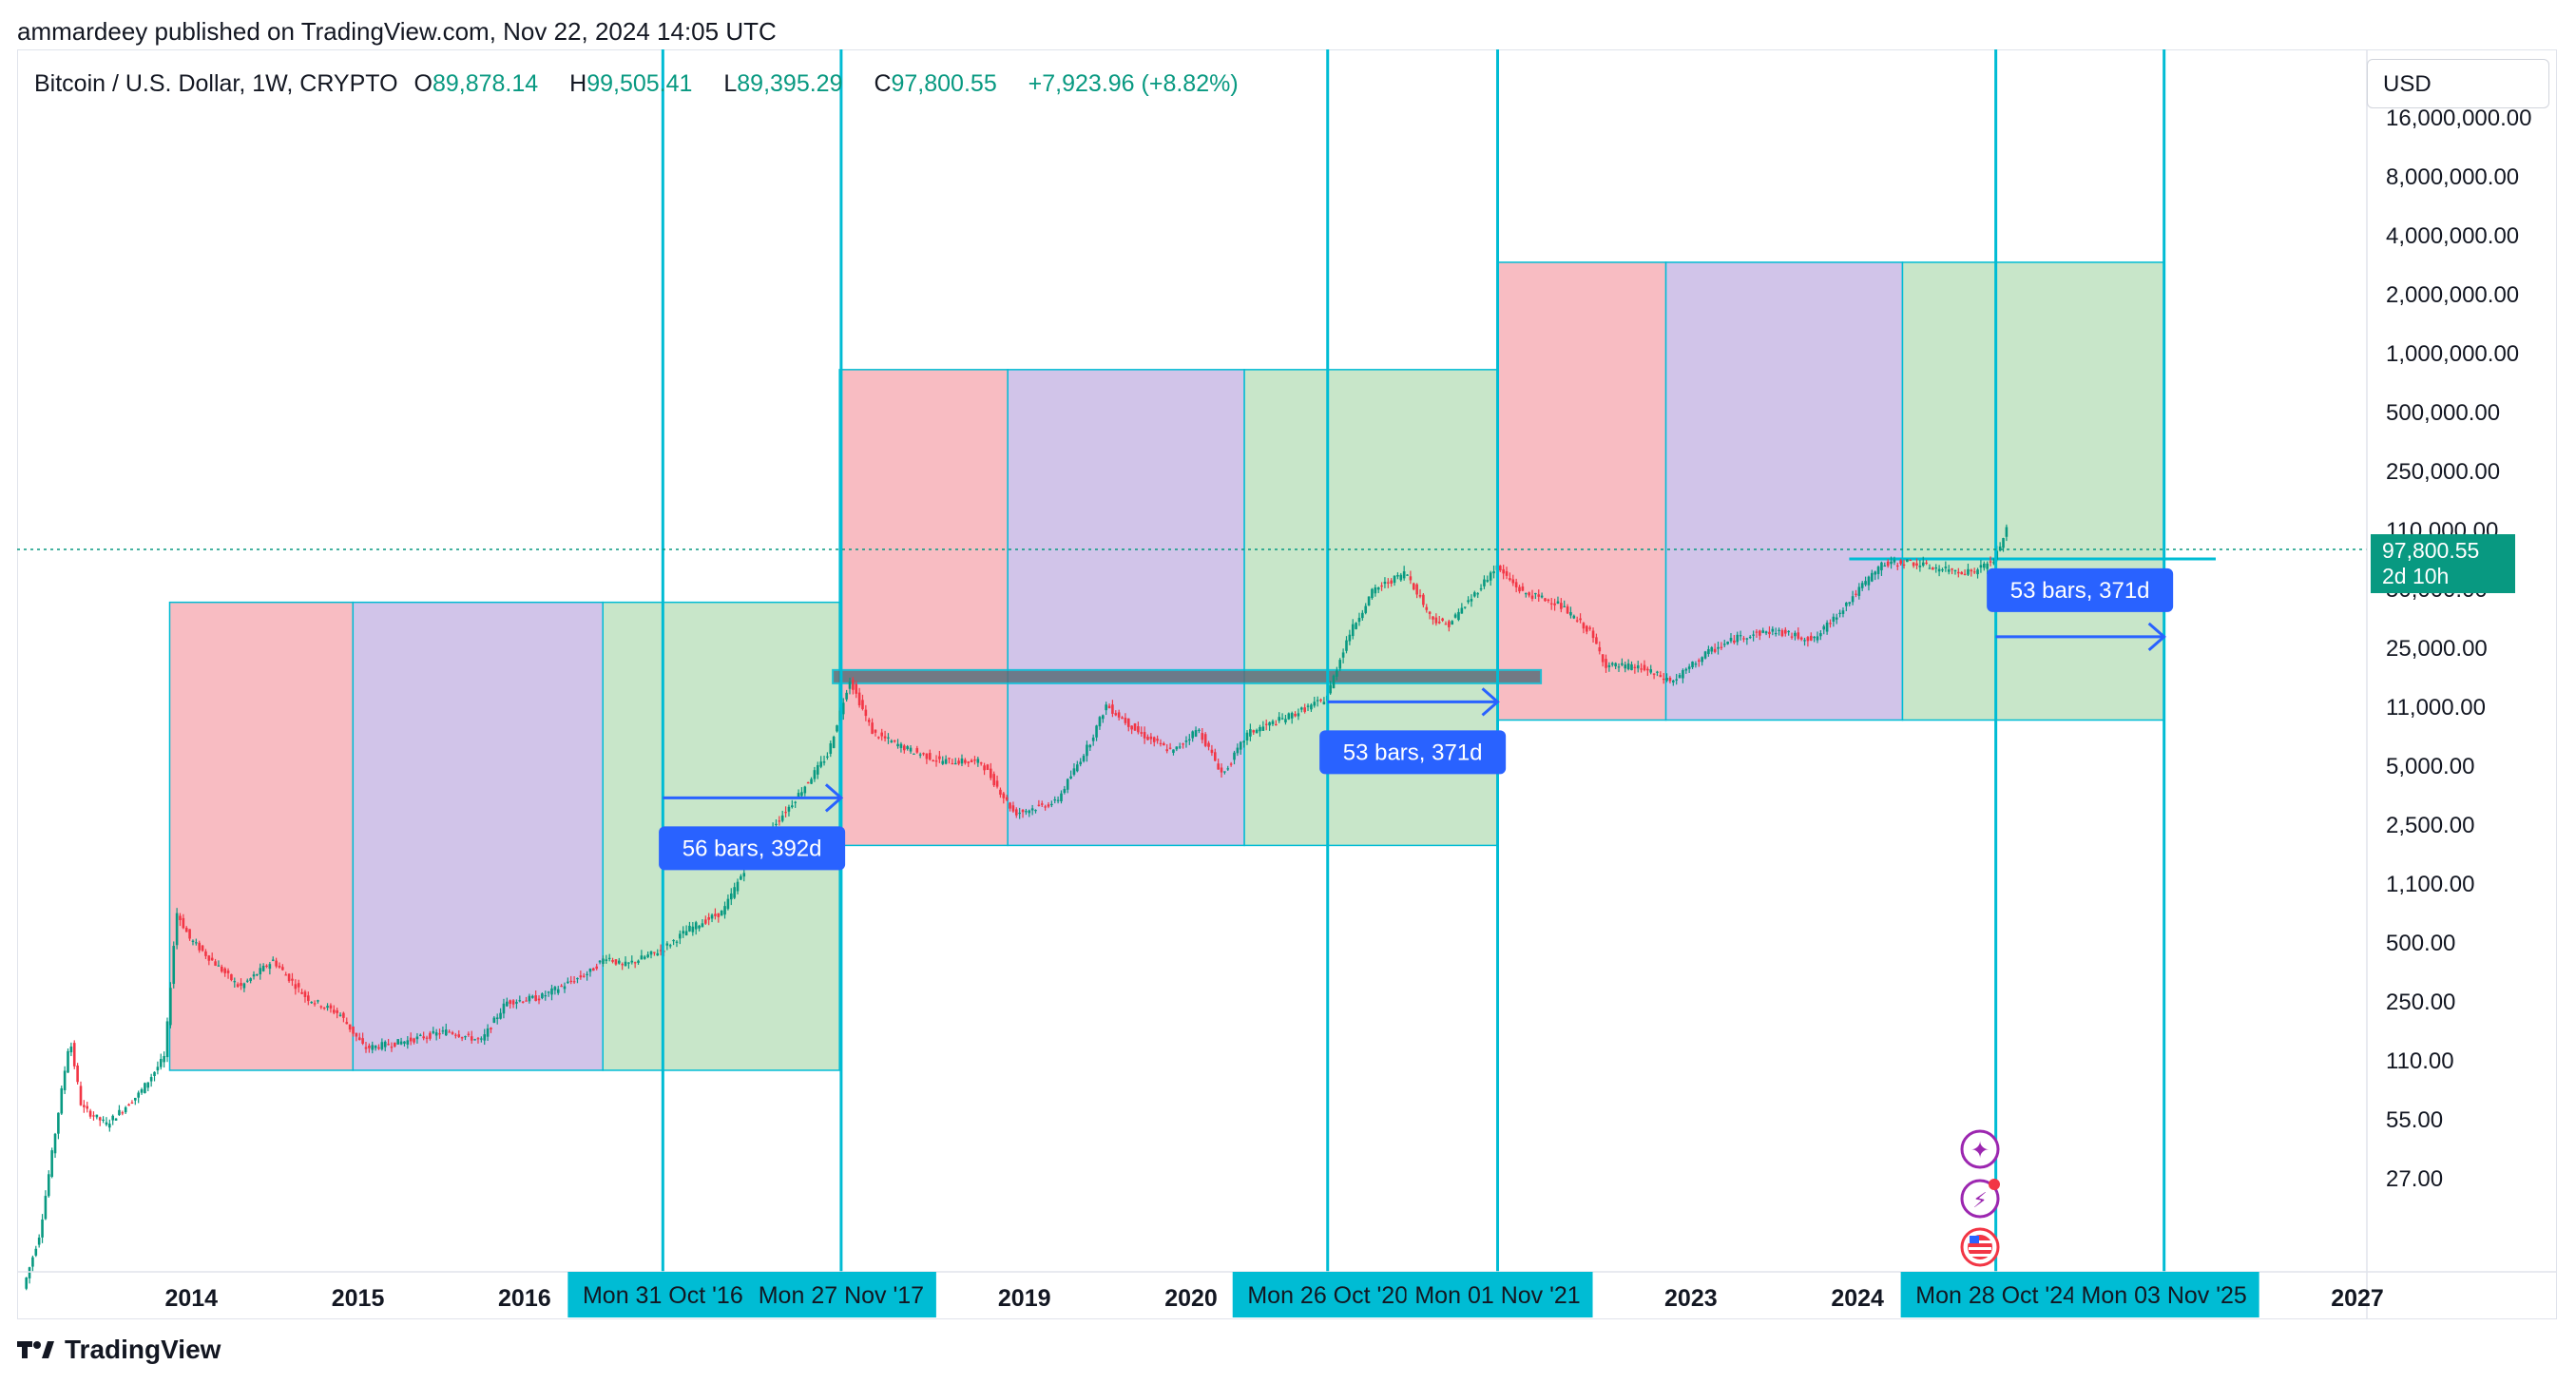 This screenshot has height=1384, width=2576. What do you see at coordinates (2430, 766) in the screenshot?
I see `y-tick-11: 5,000.00` at bounding box center [2430, 766].